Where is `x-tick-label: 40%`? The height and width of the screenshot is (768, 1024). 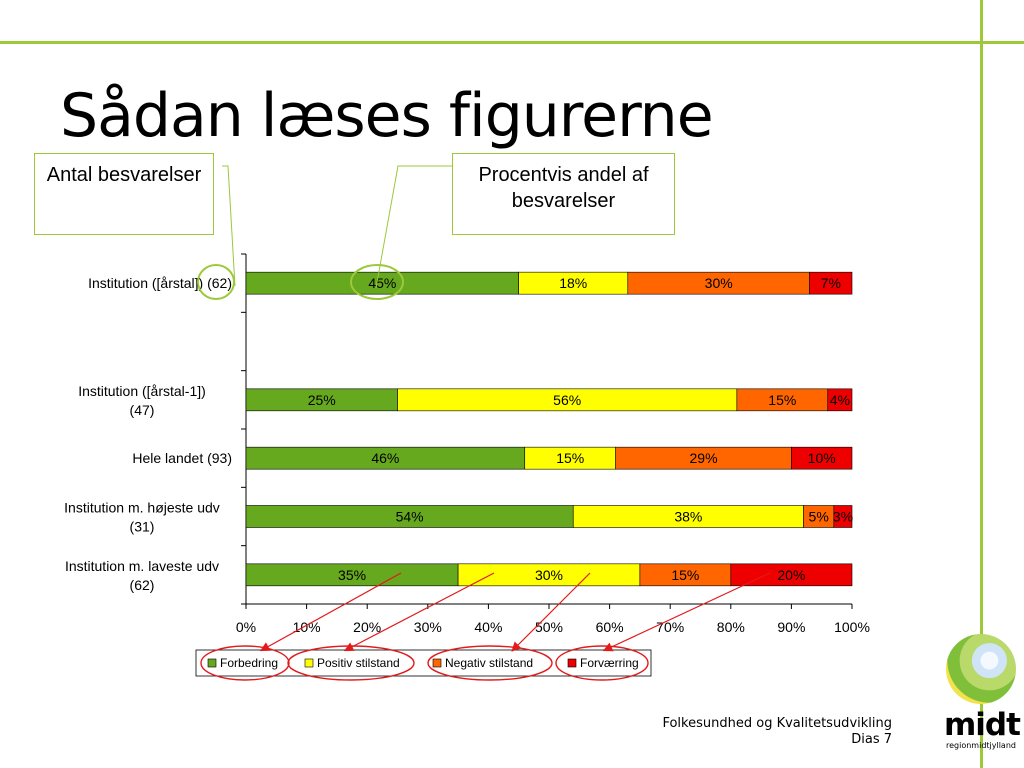
x-tick-label: 40% is located at coordinates (488, 627).